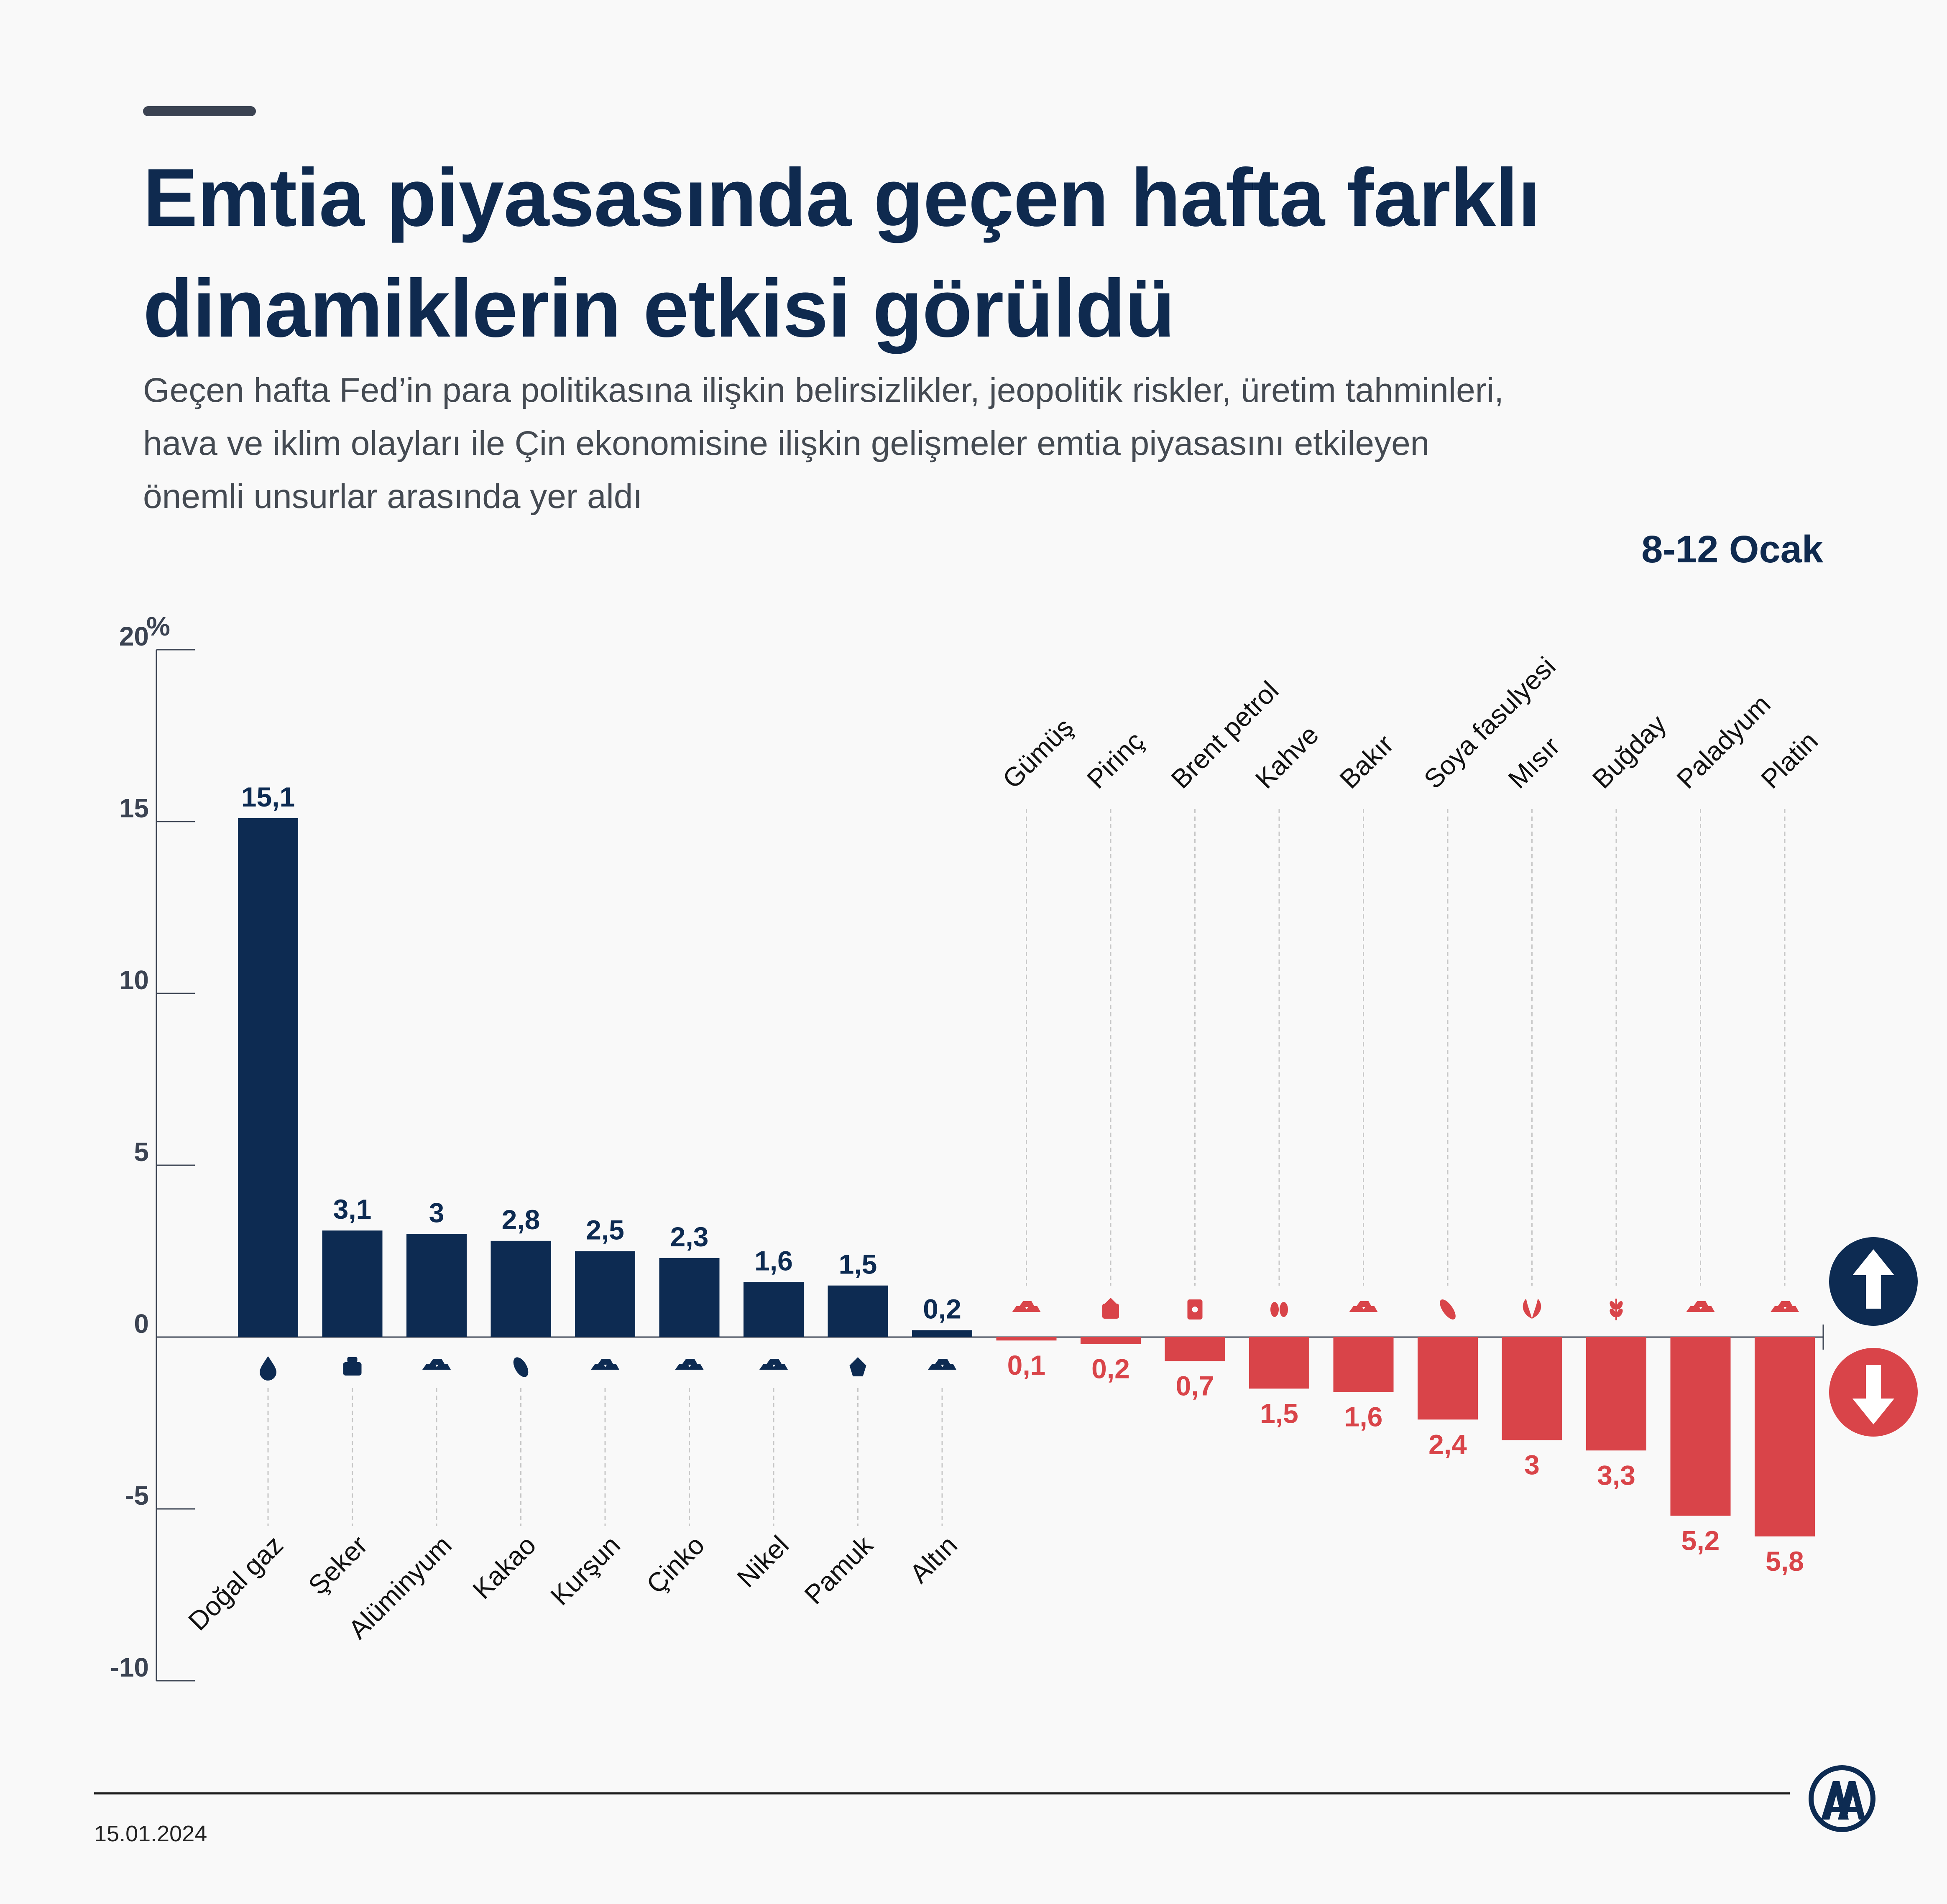  Describe the element at coordinates (1616, 1475) in the screenshot. I see `data-label: 3,3` at that location.